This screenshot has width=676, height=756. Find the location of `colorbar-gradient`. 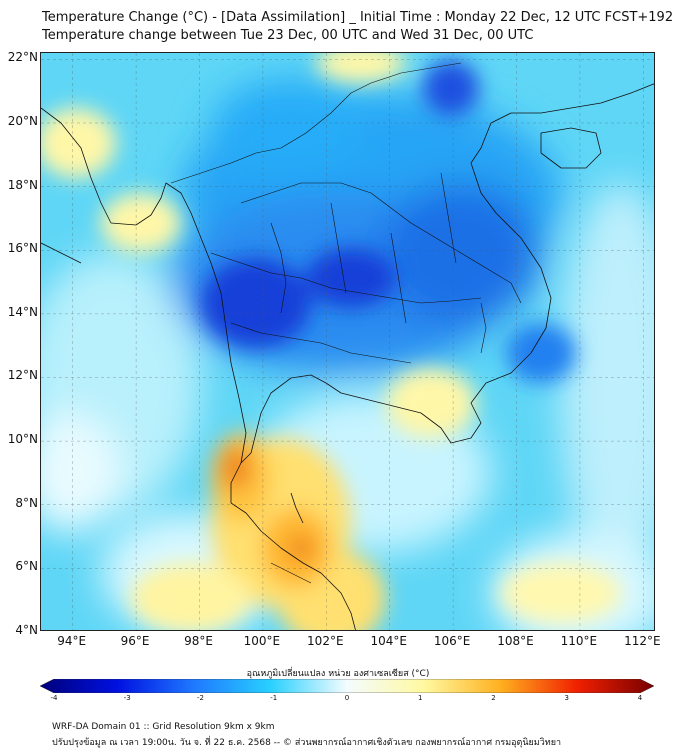

colorbar-gradient is located at coordinates (347, 686).